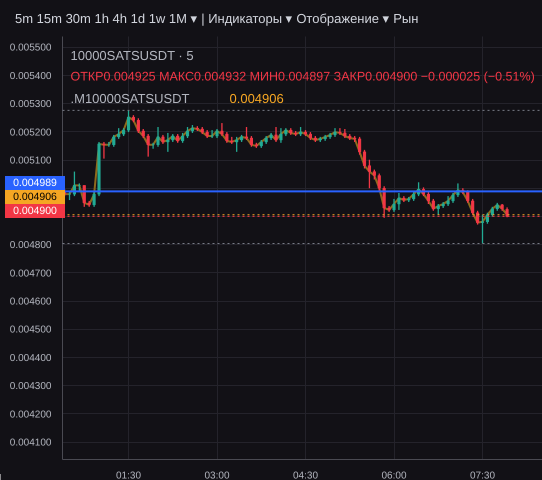 This screenshot has height=480, width=542. What do you see at coordinates (132, 55) in the screenshot?
I see `text: 10000SATSUSDT · 5` at bounding box center [132, 55].